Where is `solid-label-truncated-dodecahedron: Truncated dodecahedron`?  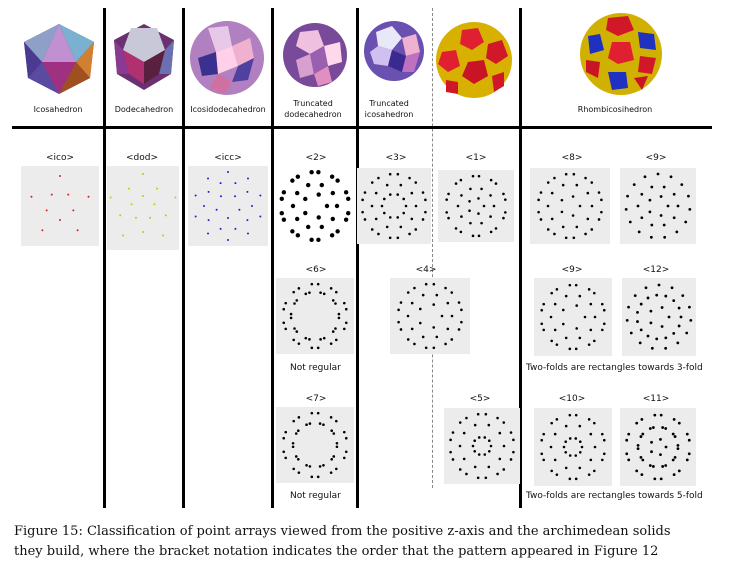
solid-label-truncated-dodecahedron: Truncated dodecahedron is located at coordinates (313, 109).